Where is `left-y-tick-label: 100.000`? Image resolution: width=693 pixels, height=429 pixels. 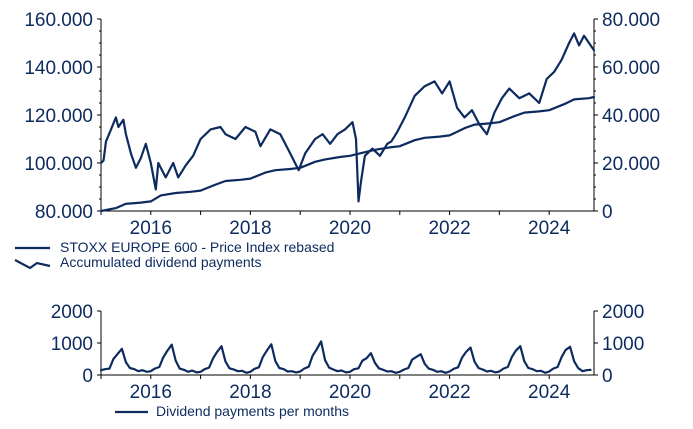 left-y-tick-label: 100.000 is located at coordinates (58, 164).